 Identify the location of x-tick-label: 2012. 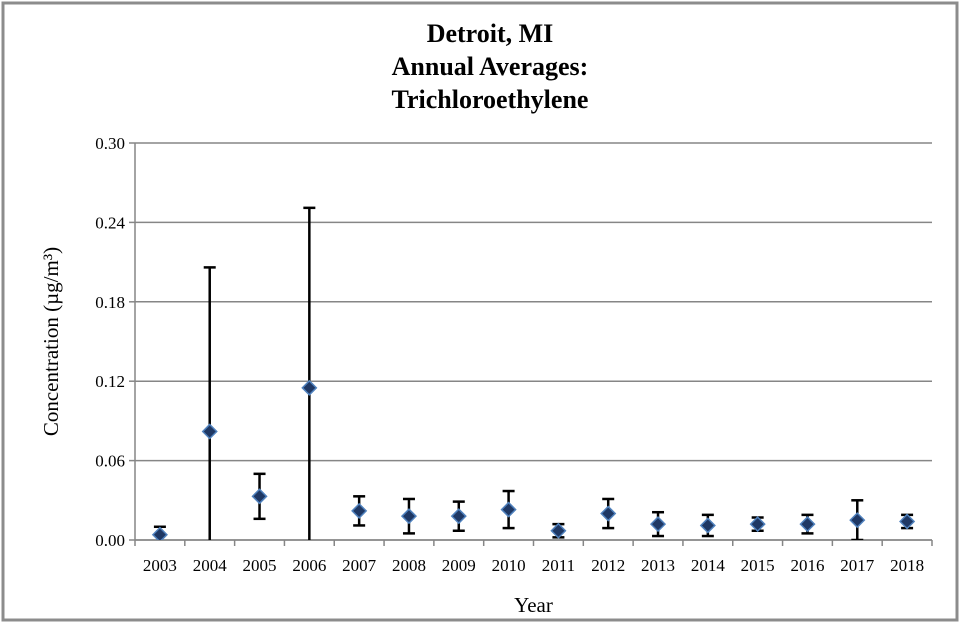
(608, 565).